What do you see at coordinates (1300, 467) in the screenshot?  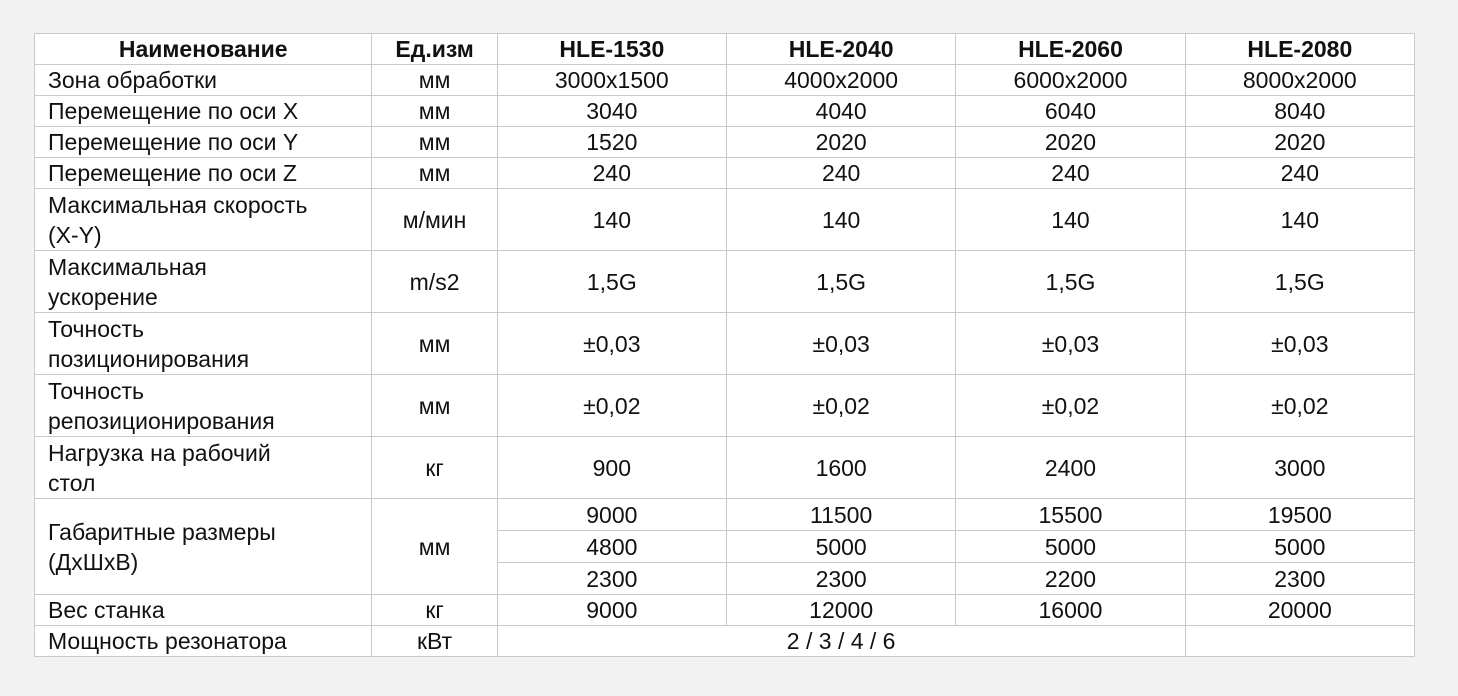 I see `table-cell: 3000` at bounding box center [1300, 467].